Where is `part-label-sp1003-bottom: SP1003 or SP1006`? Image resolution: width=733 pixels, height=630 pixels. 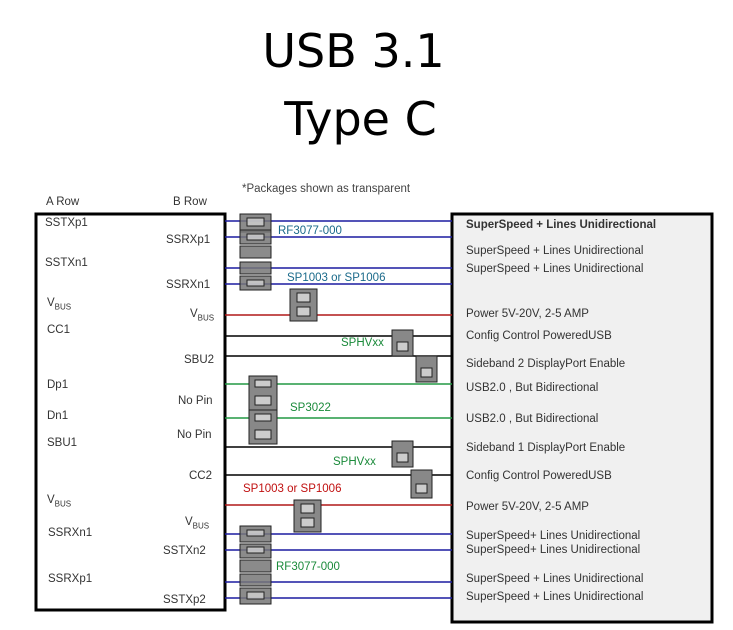
part-label-sp1003-bottom: SP1003 or SP1006 is located at coordinates (292, 489).